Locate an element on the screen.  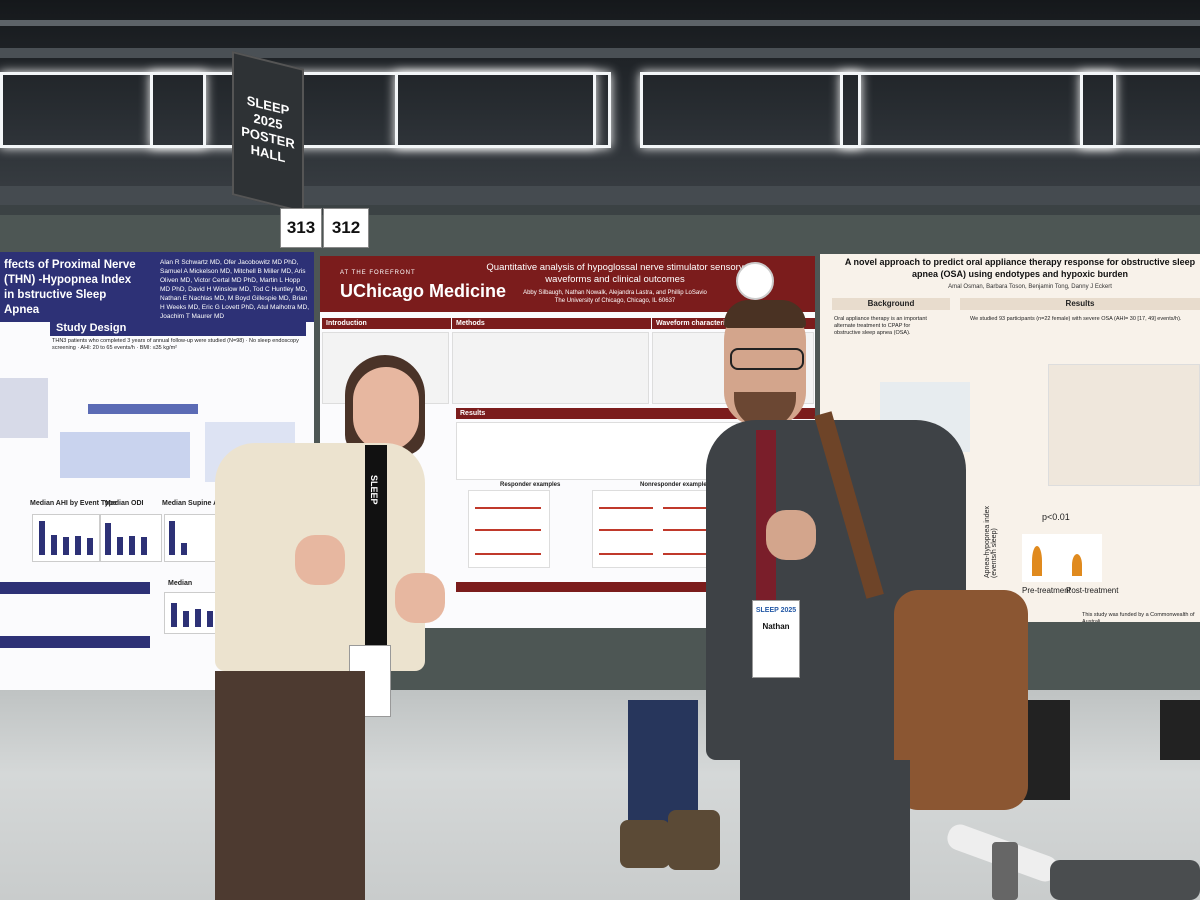
section-results: Results is located at coordinates (635, 413).